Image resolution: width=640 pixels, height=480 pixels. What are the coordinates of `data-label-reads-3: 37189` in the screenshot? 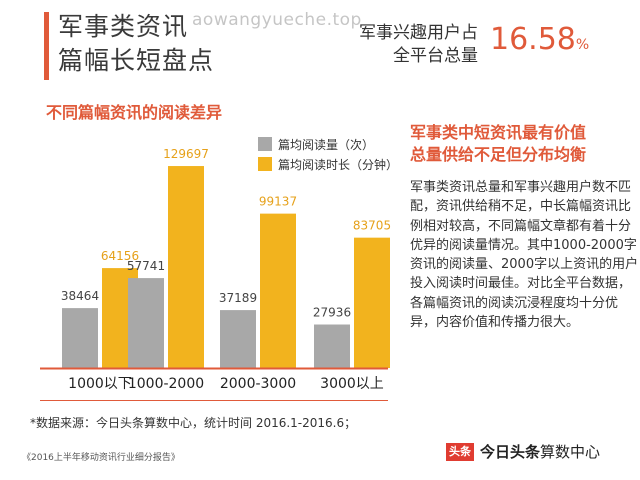 It's located at (238, 298).